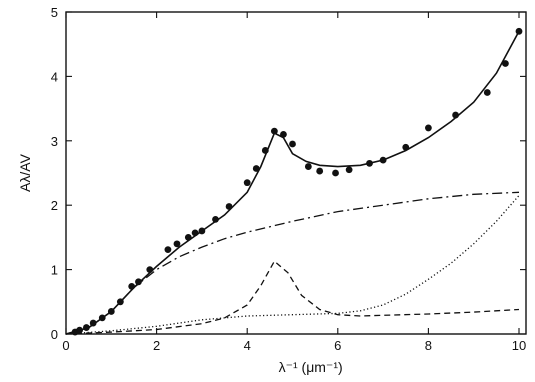  What do you see at coordinates (311, 367) in the screenshot?
I see `x-axis-label: λ⁻¹ (μm⁻¹)` at bounding box center [311, 367].